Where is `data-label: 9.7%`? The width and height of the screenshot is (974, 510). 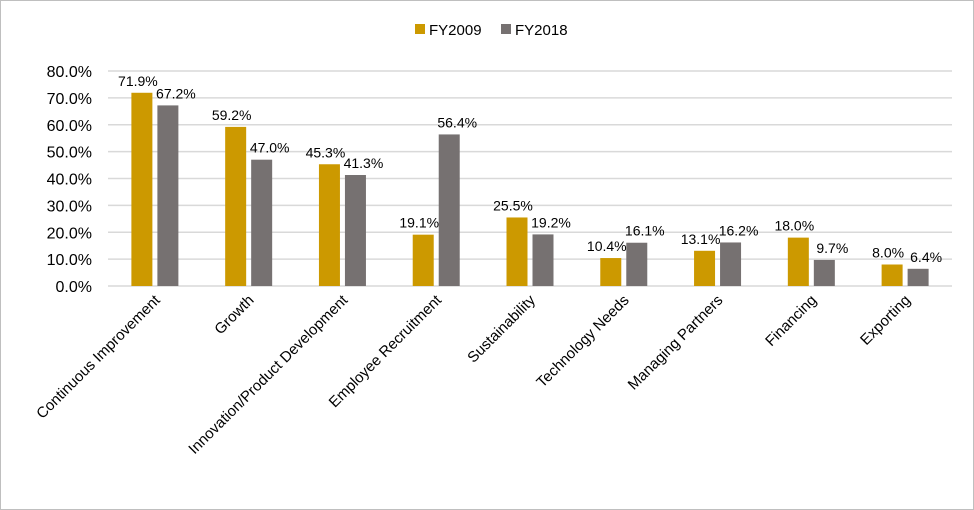
data-label: 9.7% is located at coordinates (832, 248).